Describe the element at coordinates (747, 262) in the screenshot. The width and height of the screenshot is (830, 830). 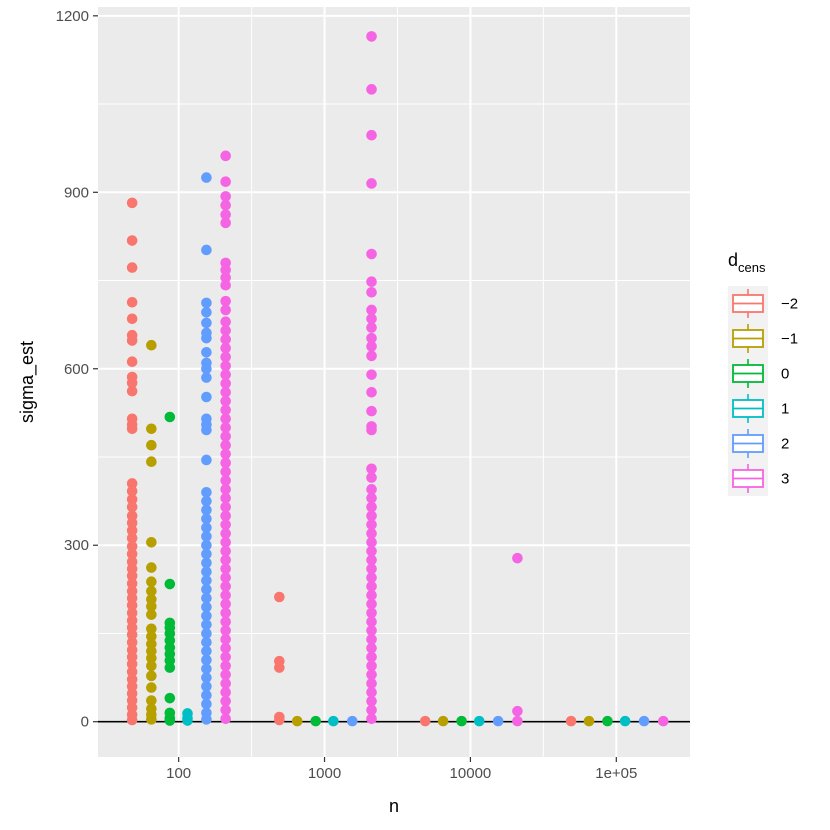
I see `legend-title: dcens` at that location.